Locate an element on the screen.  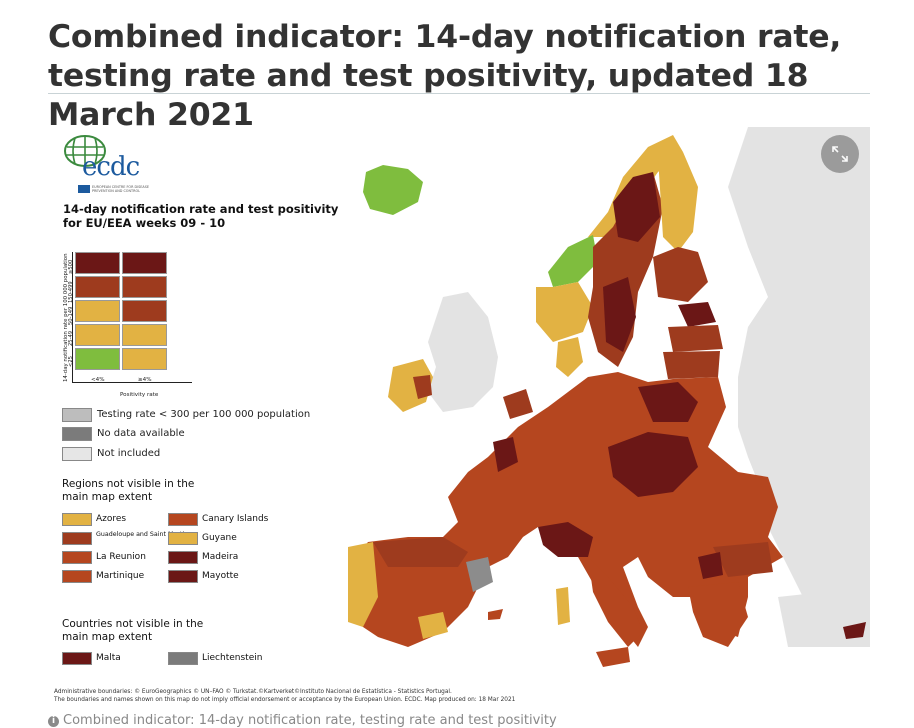
legend-title-line-2: for EU/EEA weeks 09 - 10 is located at coordinates (144, 223).